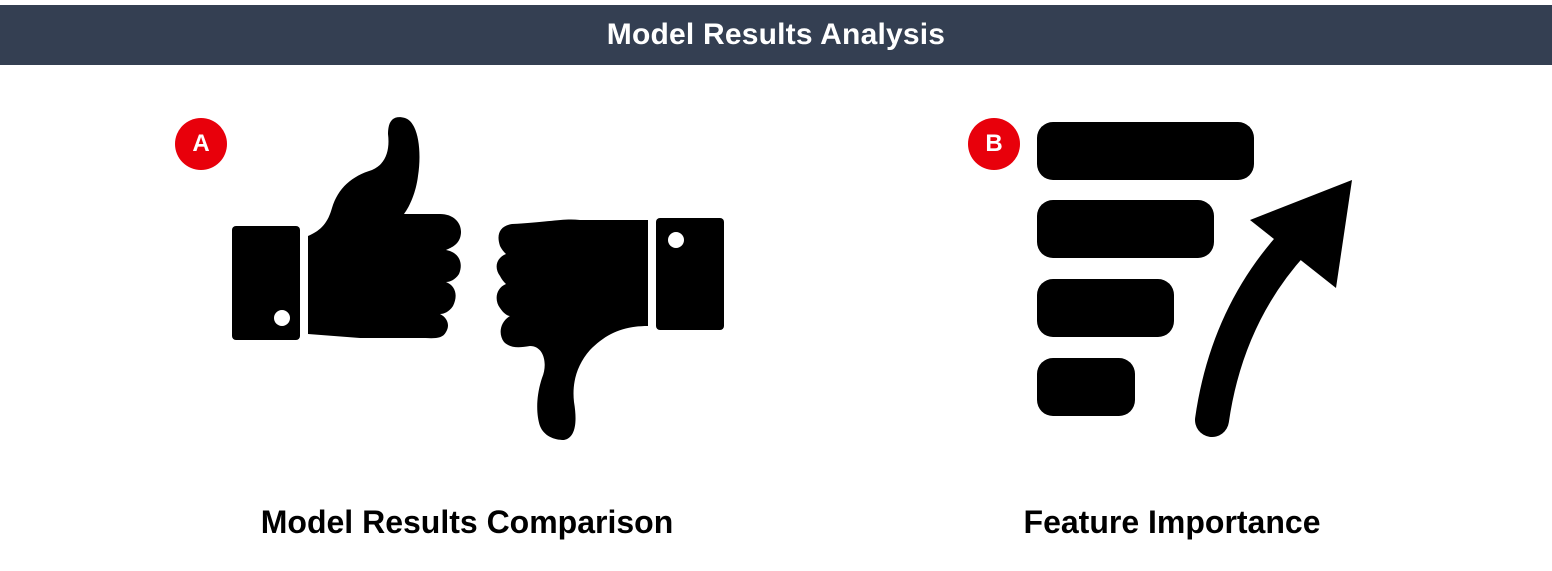 The width and height of the screenshot is (1552, 571). What do you see at coordinates (690, 274) in the screenshot?
I see `thumbs-down-cuff` at bounding box center [690, 274].